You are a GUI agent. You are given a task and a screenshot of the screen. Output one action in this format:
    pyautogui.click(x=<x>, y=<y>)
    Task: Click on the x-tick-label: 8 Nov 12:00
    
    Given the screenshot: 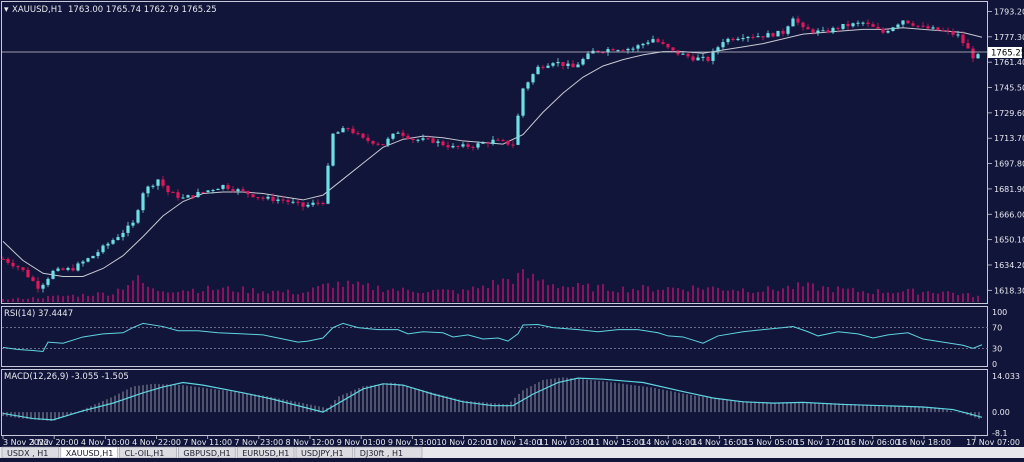 What is the action you would take?
    pyautogui.click(x=310, y=442)
    